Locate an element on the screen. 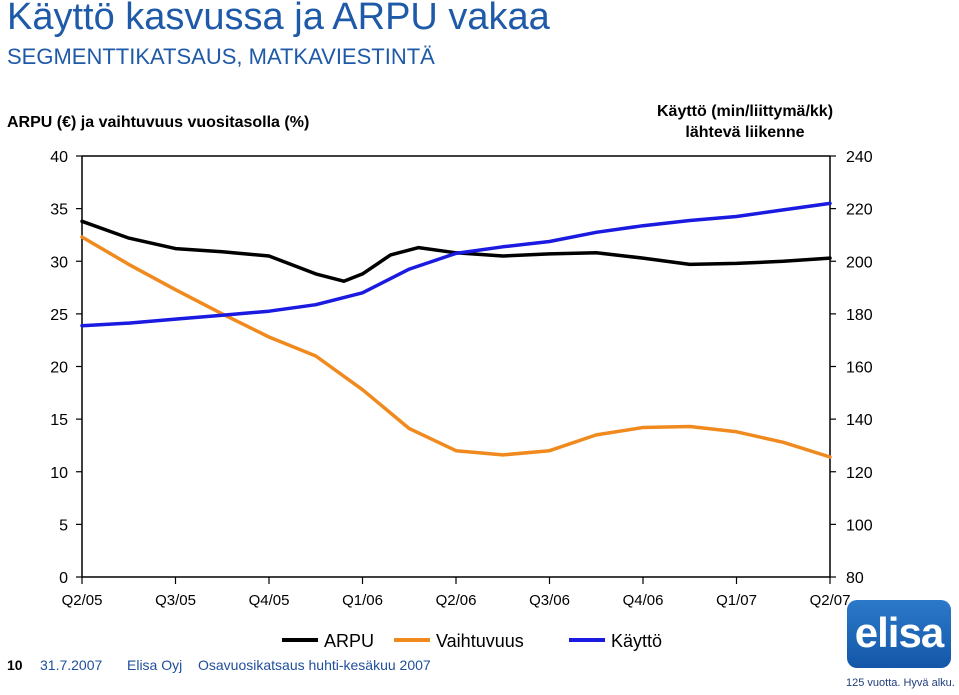  x-tick-label: Q4/06 is located at coordinates (643, 600).